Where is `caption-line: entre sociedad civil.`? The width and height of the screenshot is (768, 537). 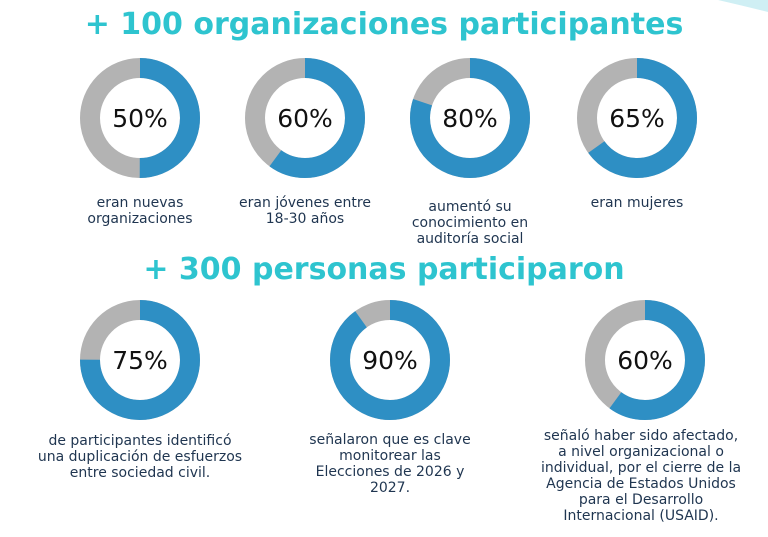 caption-line: entre sociedad civil. is located at coordinates (140, 473).